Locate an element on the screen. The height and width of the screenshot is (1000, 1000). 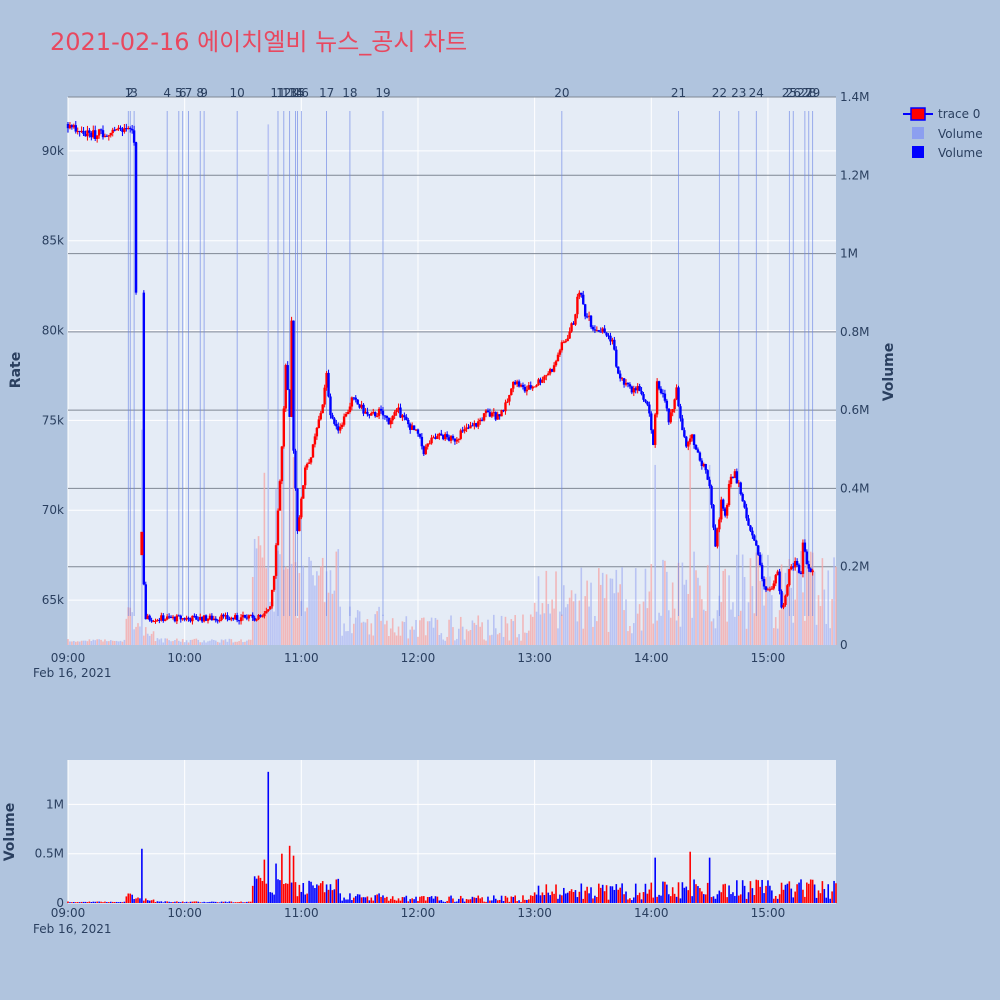
lower-volume-axis: 0 0.5M 1M is located at coordinates (49, 853).